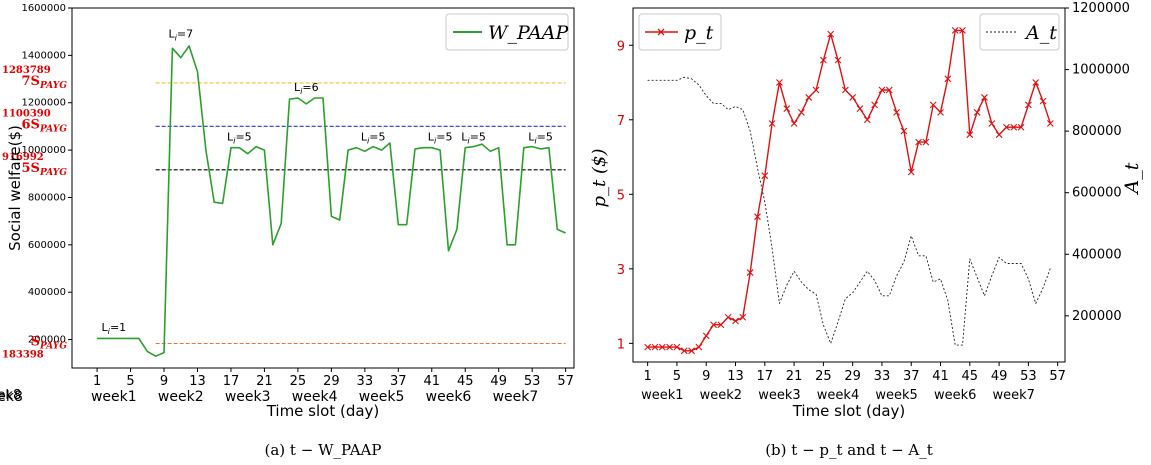 The image size is (1151, 465). What do you see at coordinates (97, 381) in the screenshot?
I see `chart-a-x-tick-label: 1` at bounding box center [97, 381].